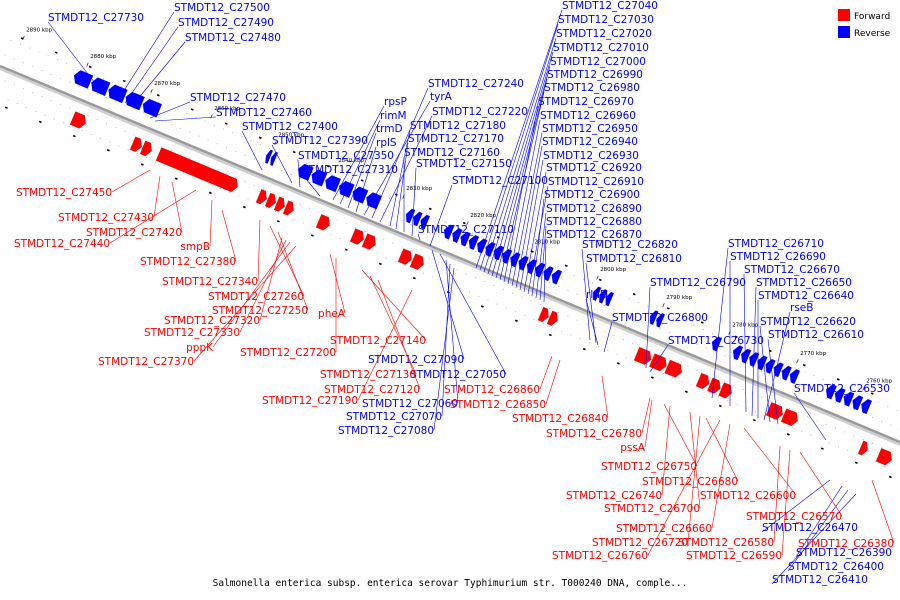 The width and height of the screenshot is (900, 600). What do you see at coordinates (103, 57) in the screenshot?
I see `kbp-tick-label: 2880 kbp` at bounding box center [103, 57].